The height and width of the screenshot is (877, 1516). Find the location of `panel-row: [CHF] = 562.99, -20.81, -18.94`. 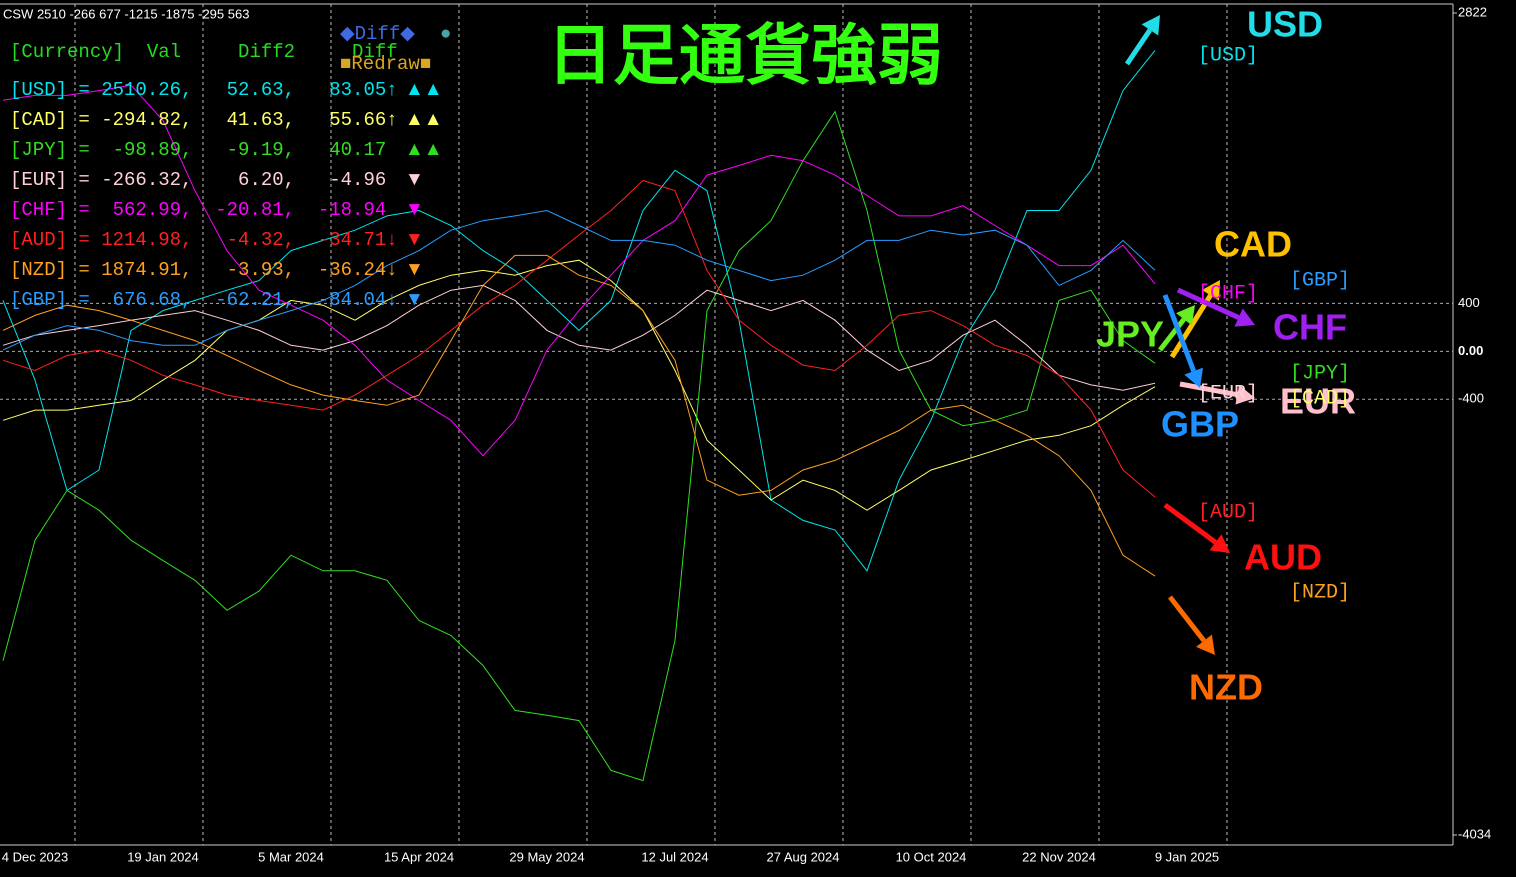

panel-row: [CHF] = 562.99, -20.81, -18.94 is located at coordinates (198, 210).